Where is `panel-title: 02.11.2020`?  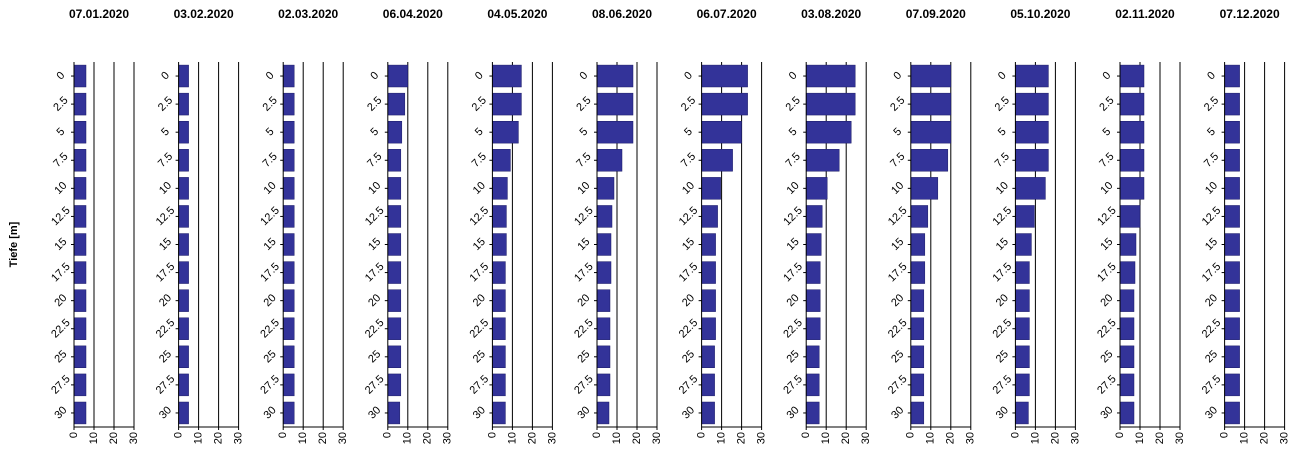
panel-title: 02.11.2020 is located at coordinates (1145, 14).